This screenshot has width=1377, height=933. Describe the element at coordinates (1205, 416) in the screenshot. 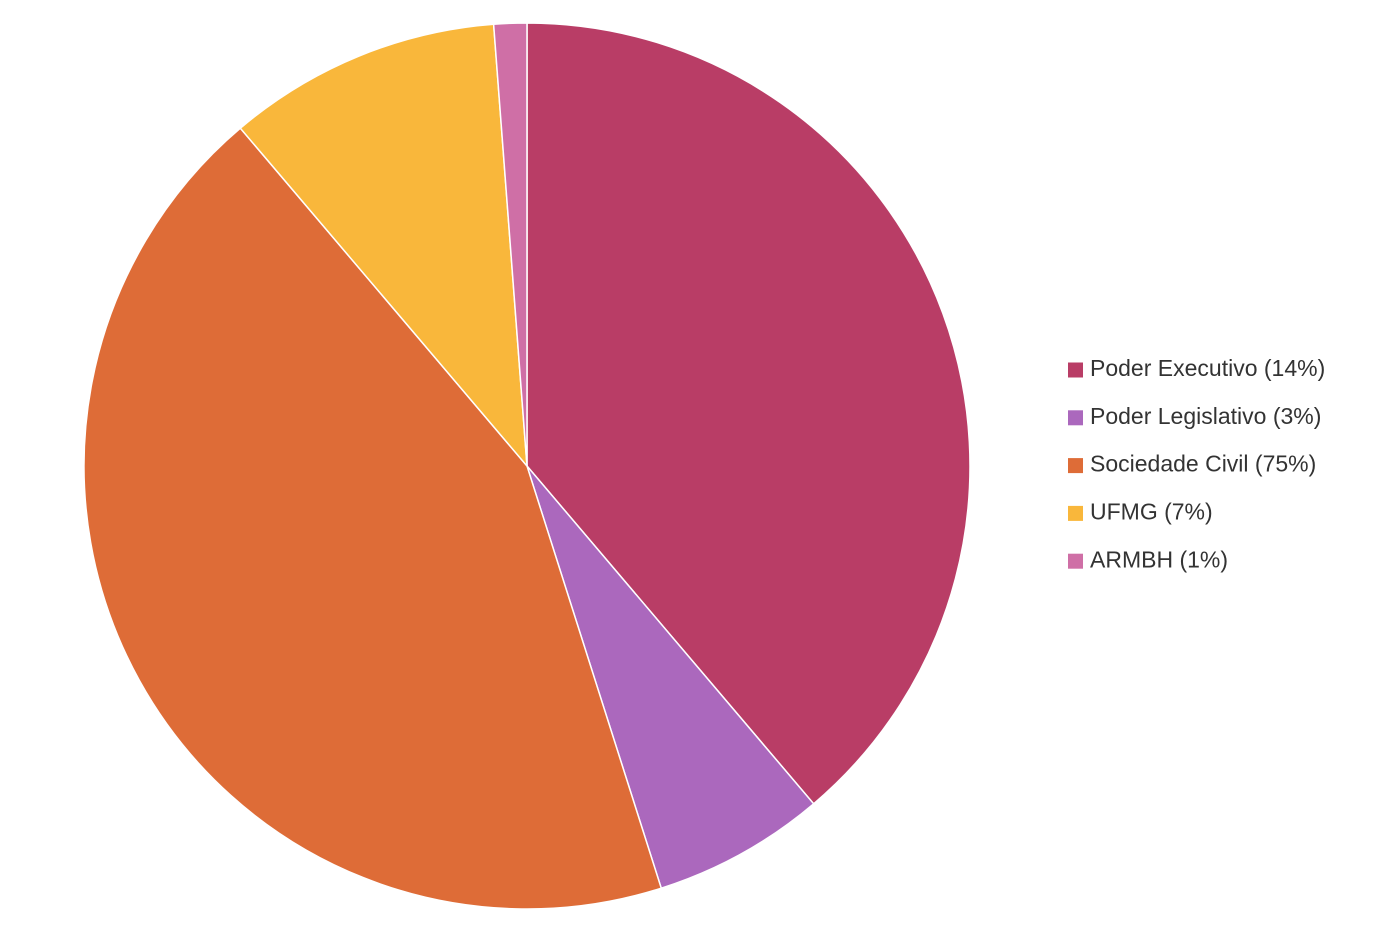

I see `legend-label: Poder Legislativo (3%)` at that location.